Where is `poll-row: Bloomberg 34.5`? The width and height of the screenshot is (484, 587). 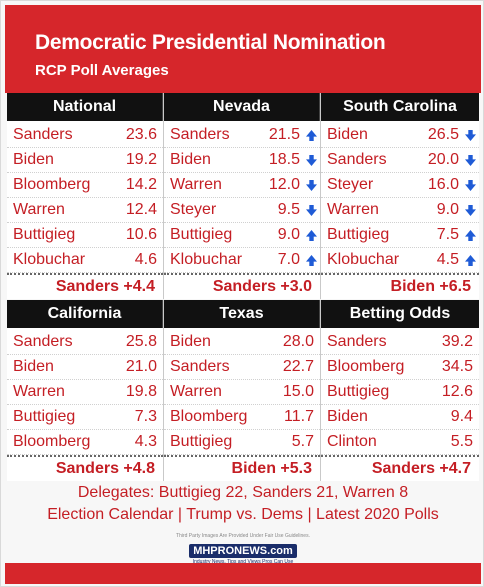
poll-row: Bloomberg 34.5 is located at coordinates (400, 367).